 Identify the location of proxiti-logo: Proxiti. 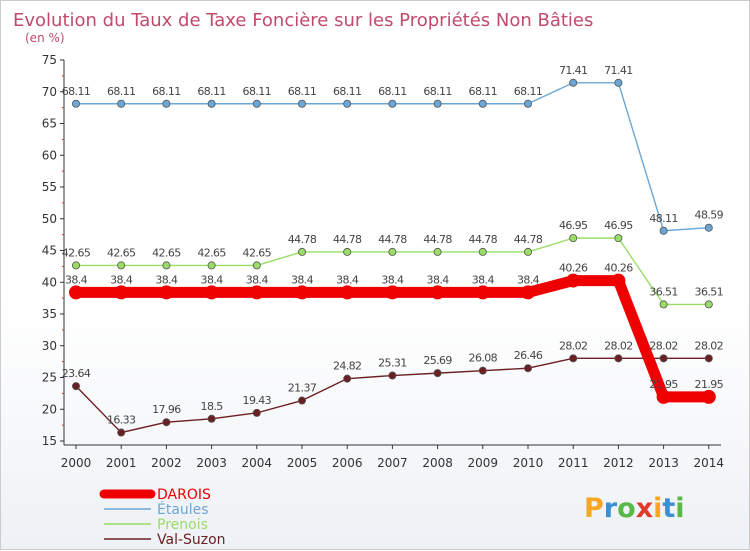
(634, 508).